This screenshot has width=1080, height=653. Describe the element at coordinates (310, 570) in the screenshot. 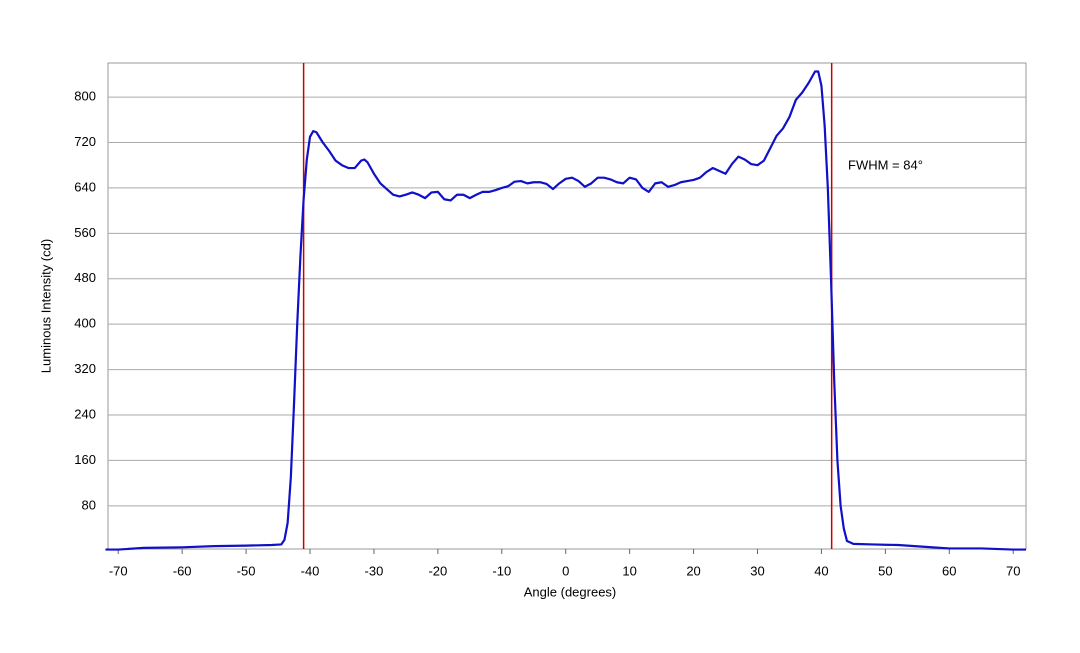

I see `x-tick-label: -40` at that location.